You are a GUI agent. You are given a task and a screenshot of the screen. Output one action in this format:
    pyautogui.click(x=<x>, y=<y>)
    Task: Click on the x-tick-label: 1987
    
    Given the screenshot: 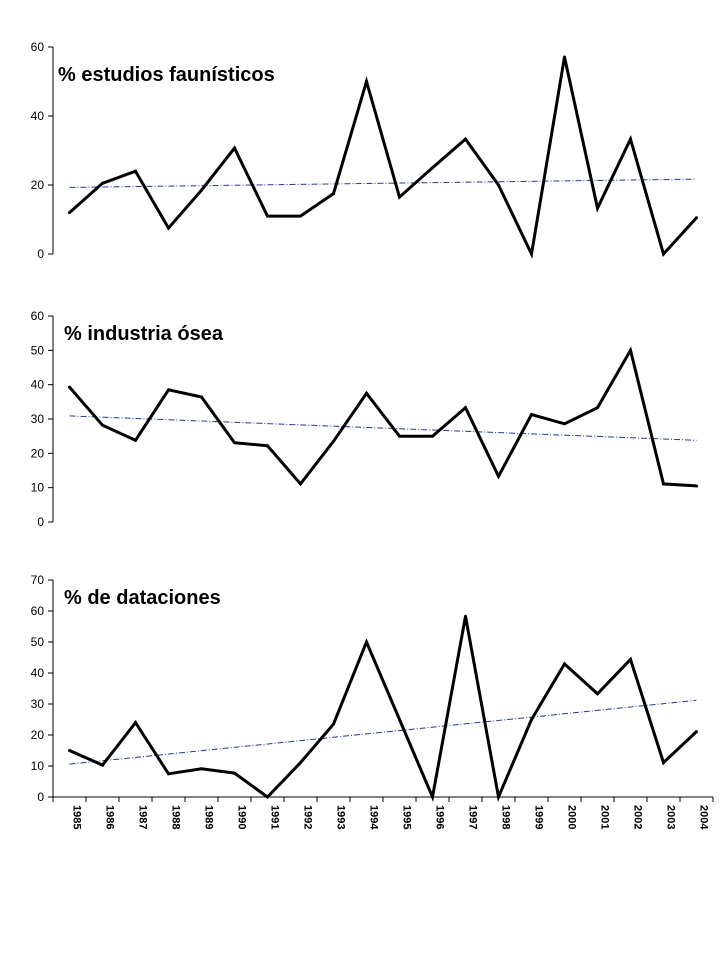 What is the action you would take?
    pyautogui.click(x=143, y=817)
    